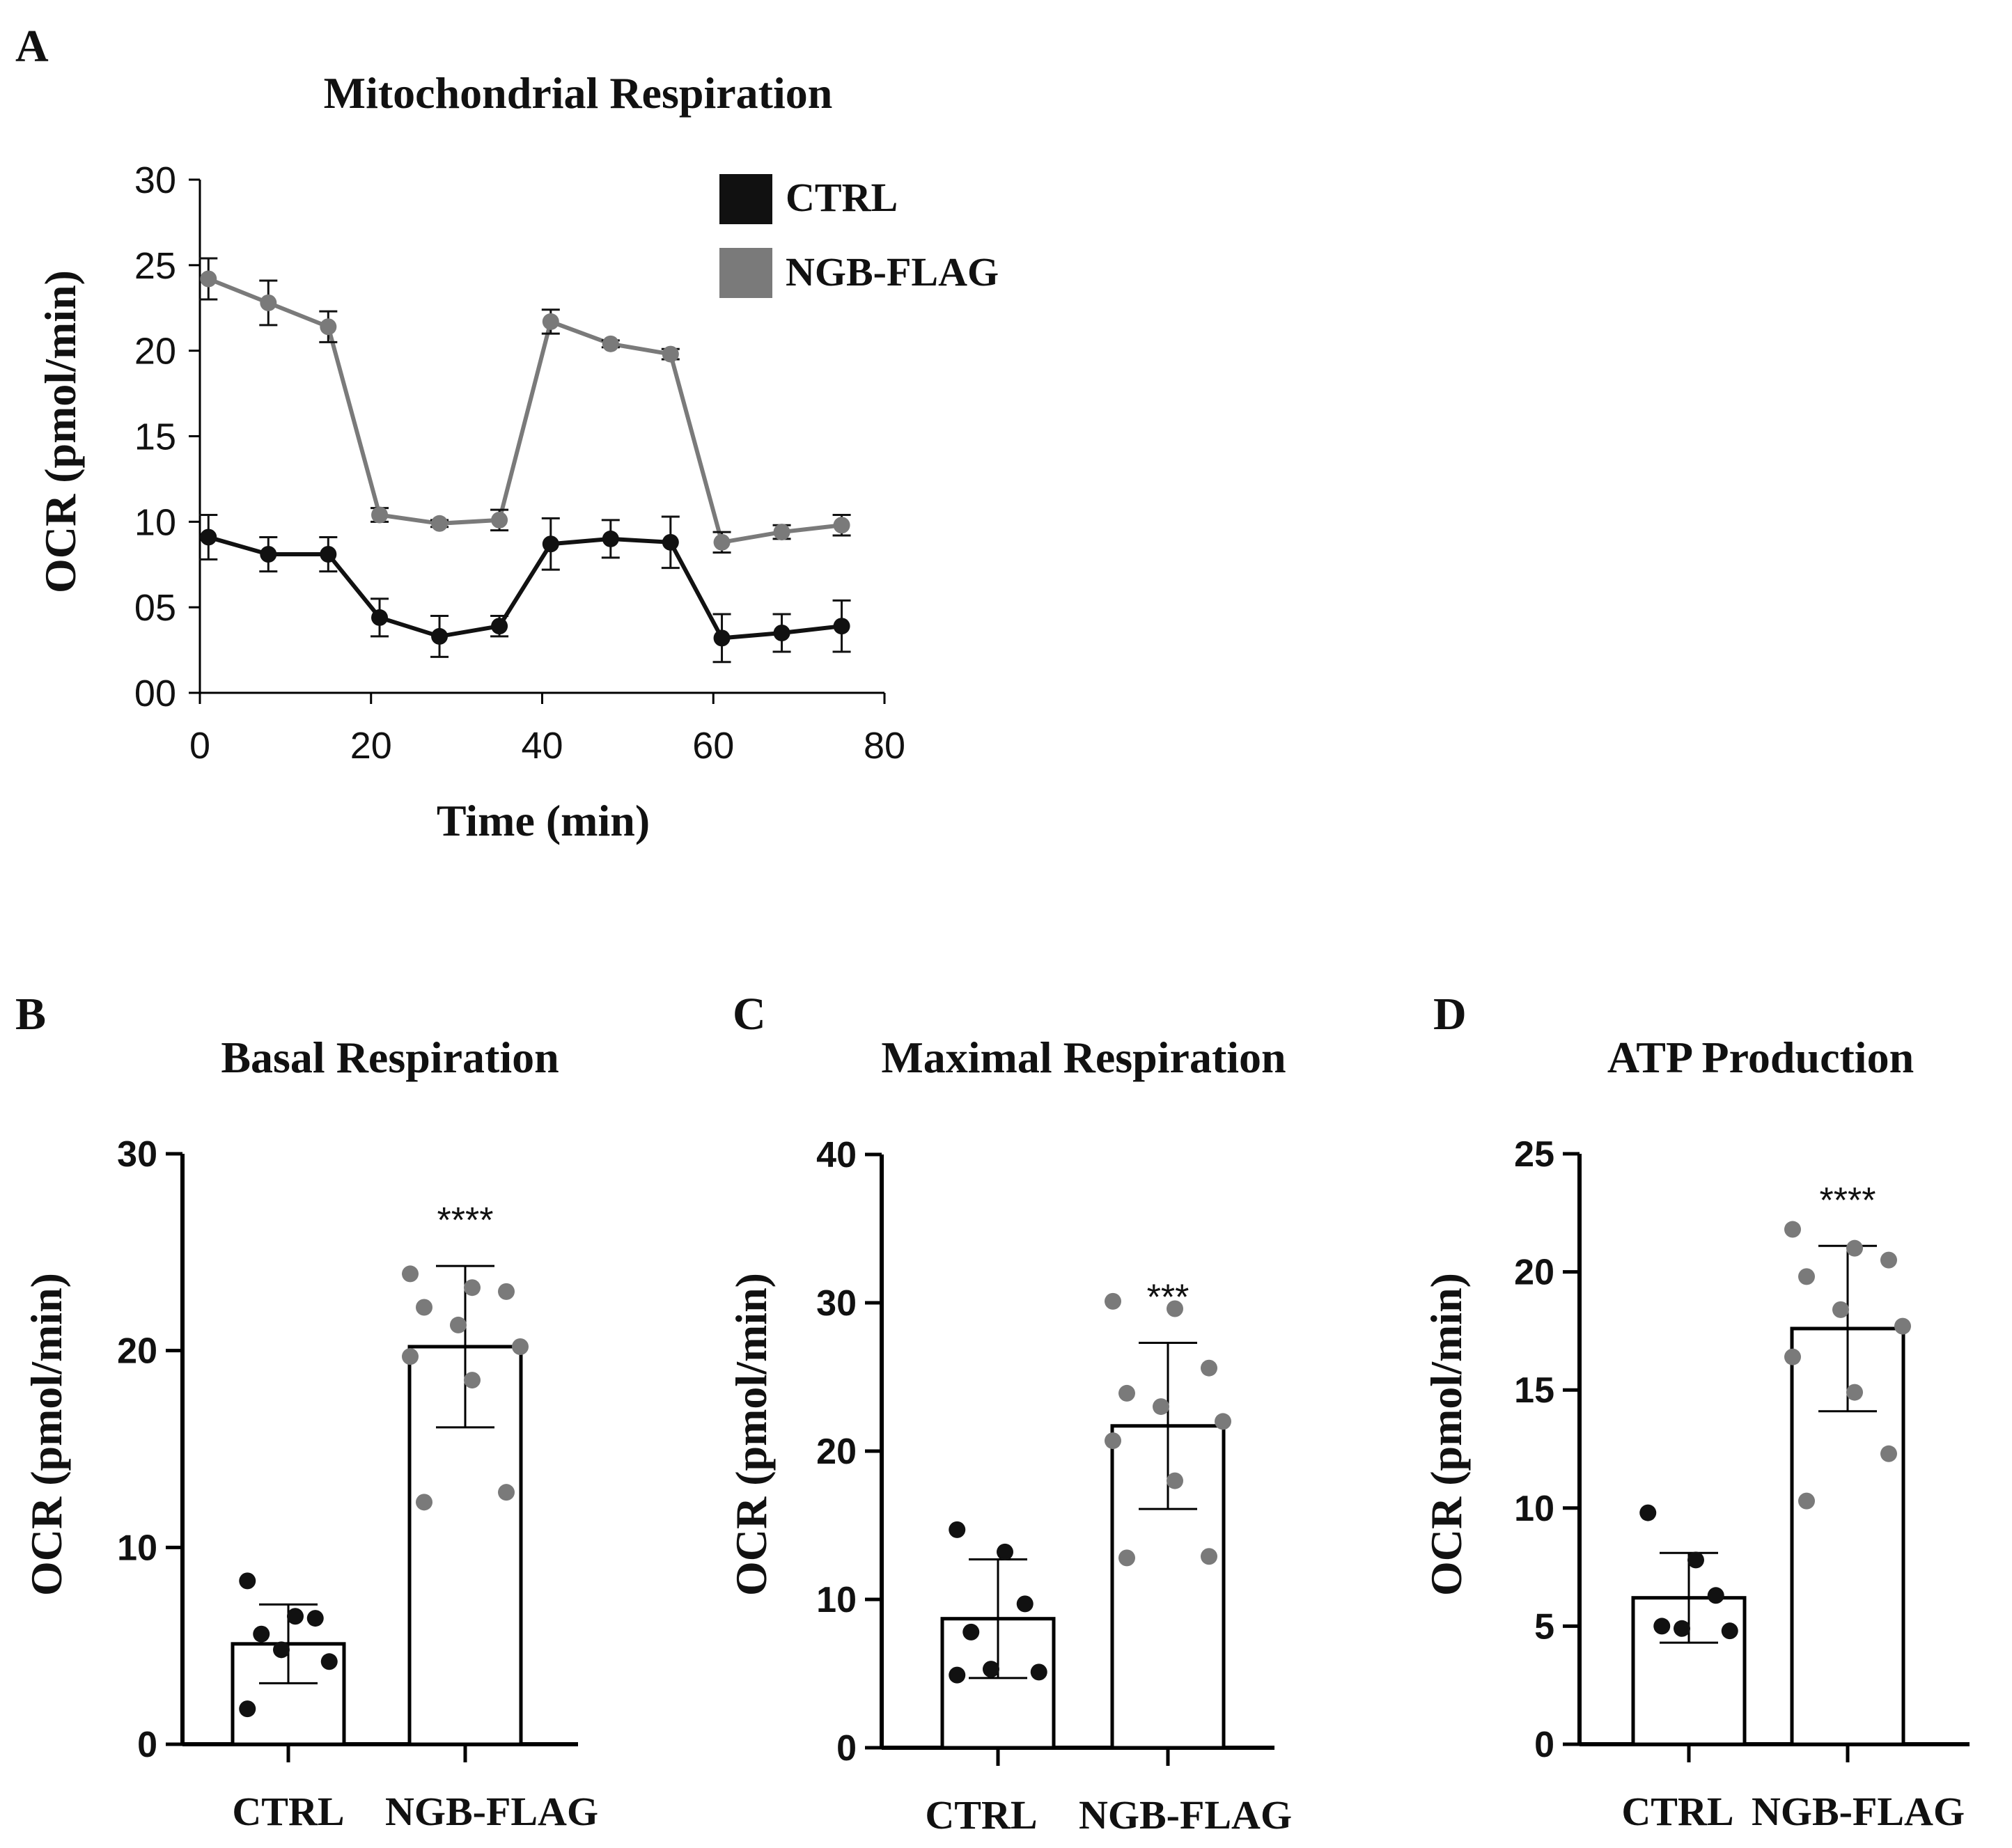 The image size is (2012, 1848). What do you see at coordinates (30, 1015) in the screenshot?
I see `panel-b-letter: B` at bounding box center [30, 1015].